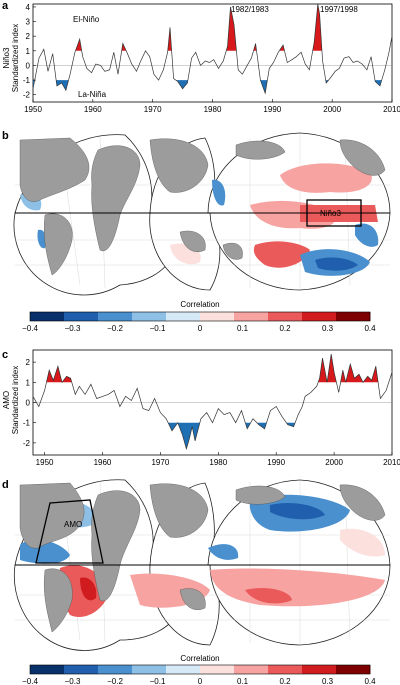 Image resolution: width=400 pixels, height=685 pixels. I want to click on chart-a-xtick-label: 1960, so click(93, 109).